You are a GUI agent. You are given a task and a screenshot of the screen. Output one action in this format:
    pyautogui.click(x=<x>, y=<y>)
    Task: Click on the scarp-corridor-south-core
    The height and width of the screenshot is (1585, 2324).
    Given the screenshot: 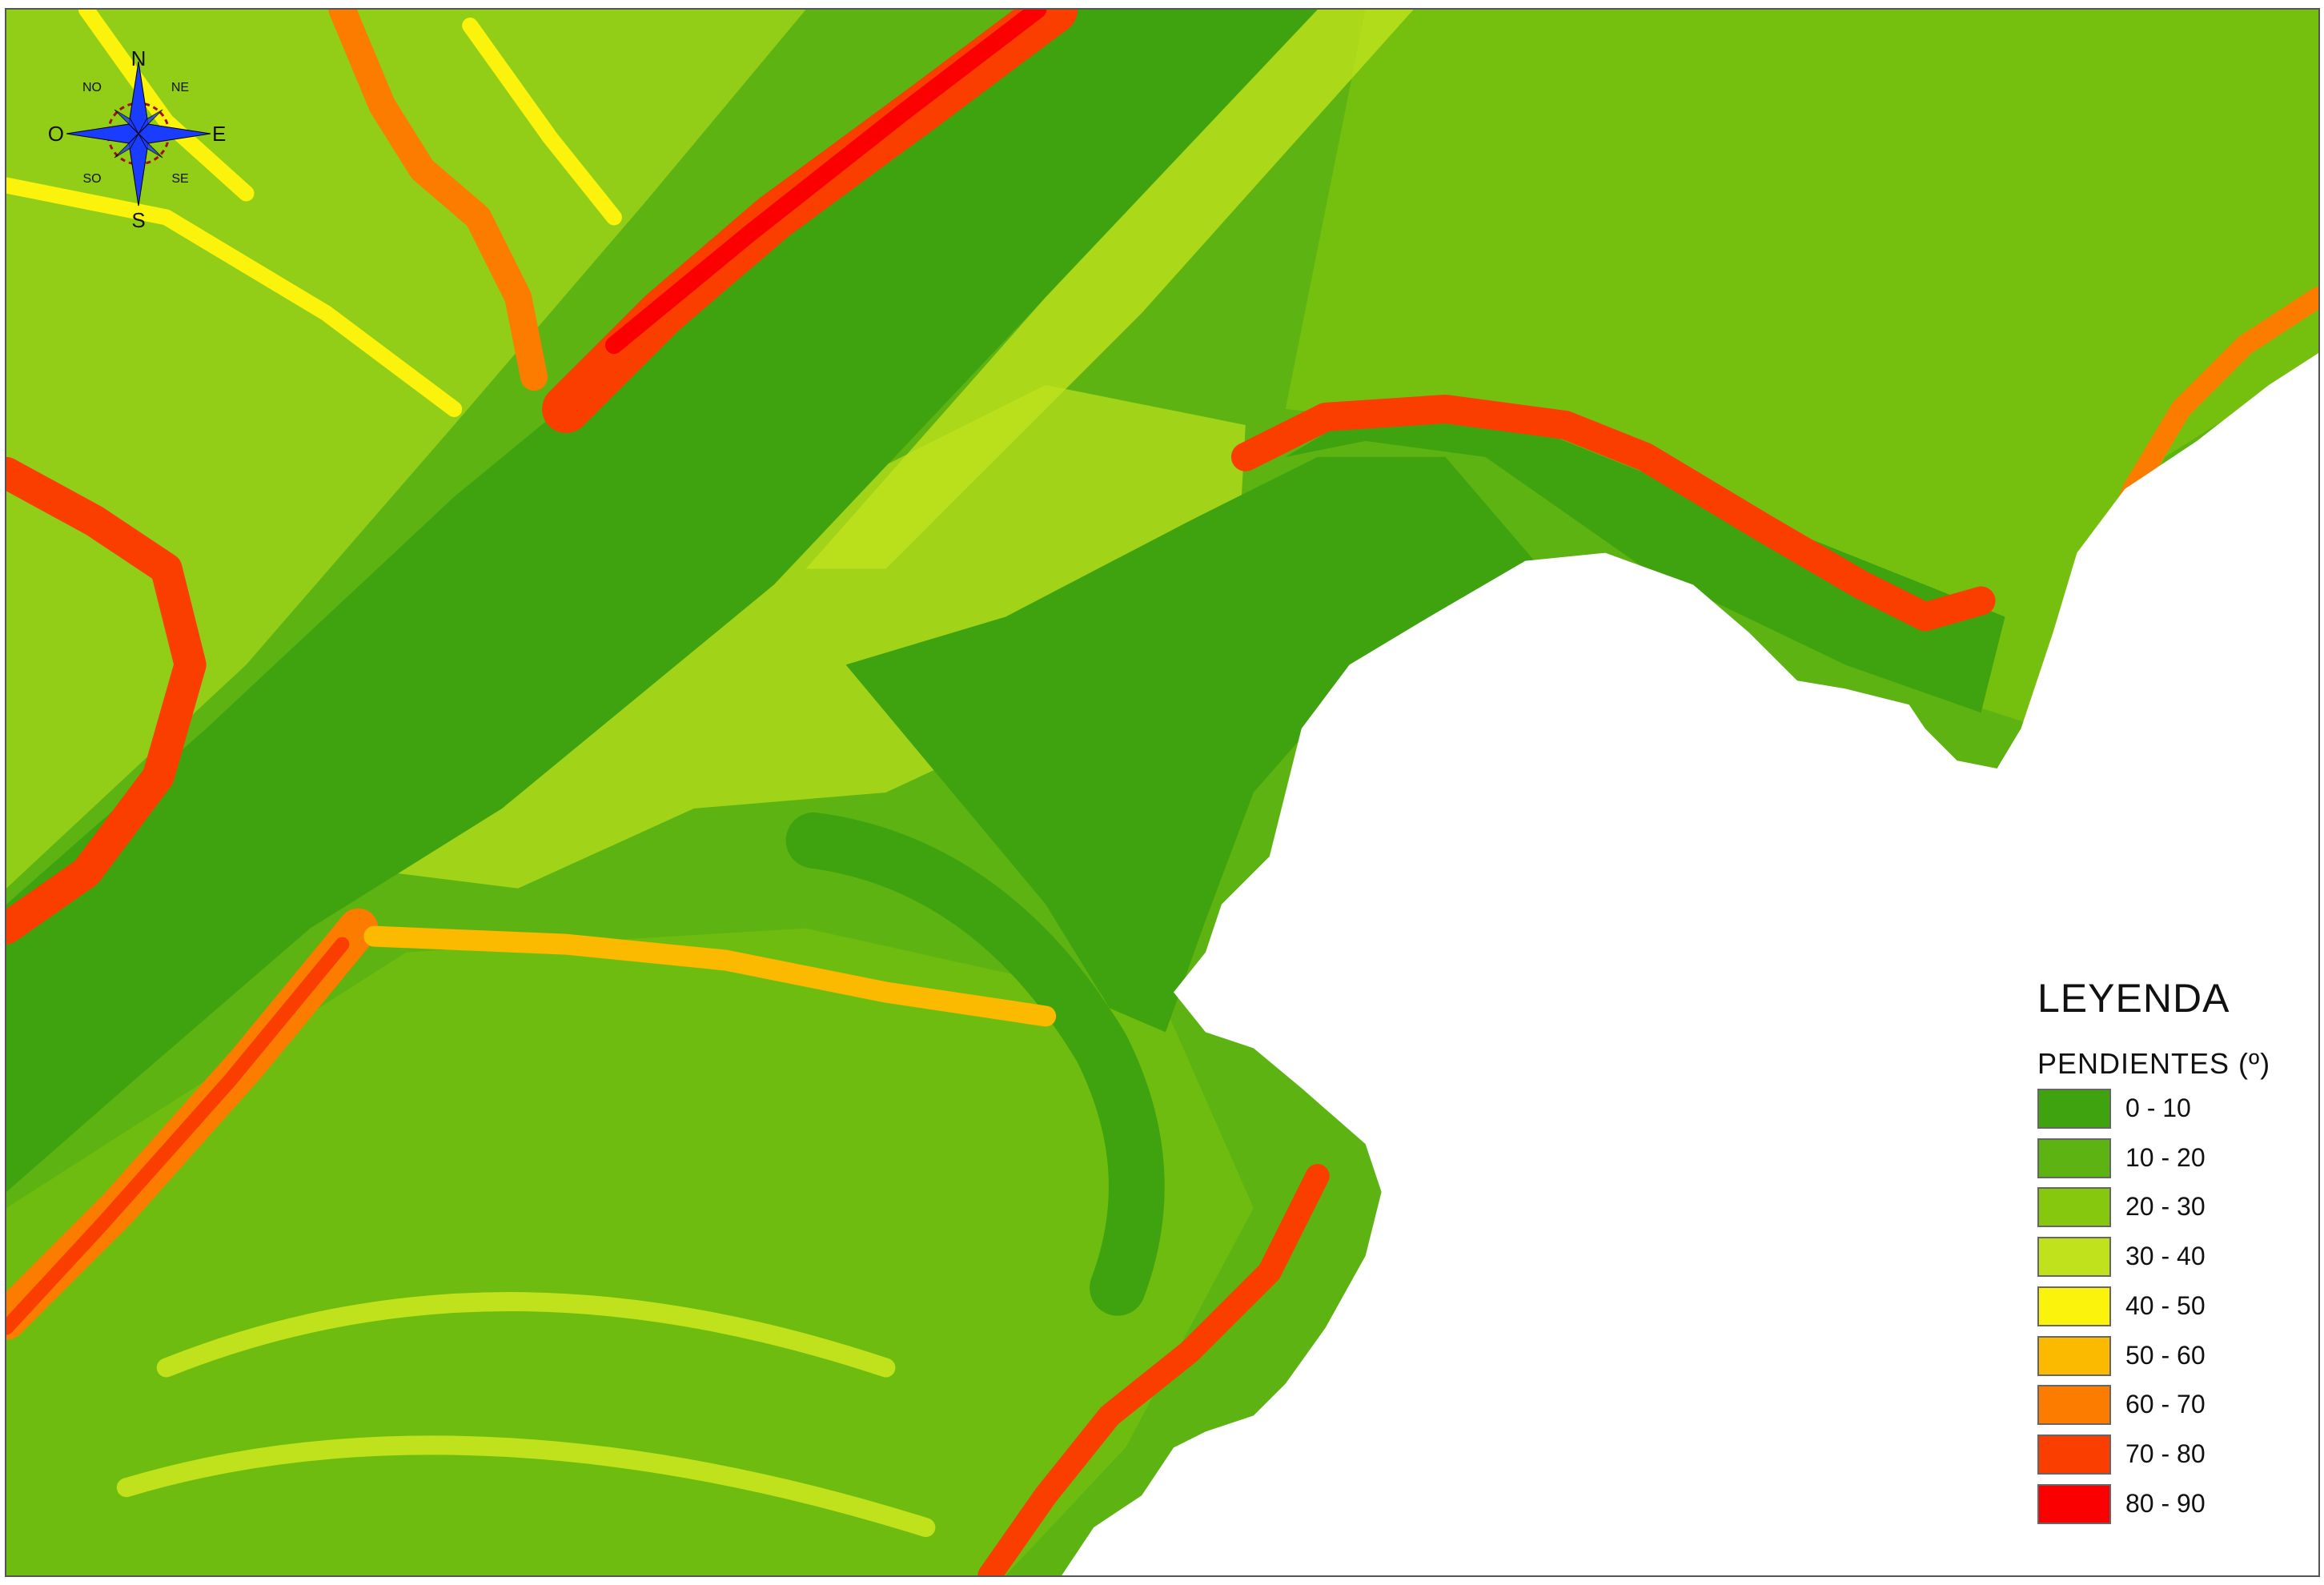 What is the action you would take?
    pyautogui.click(x=178, y=1136)
    